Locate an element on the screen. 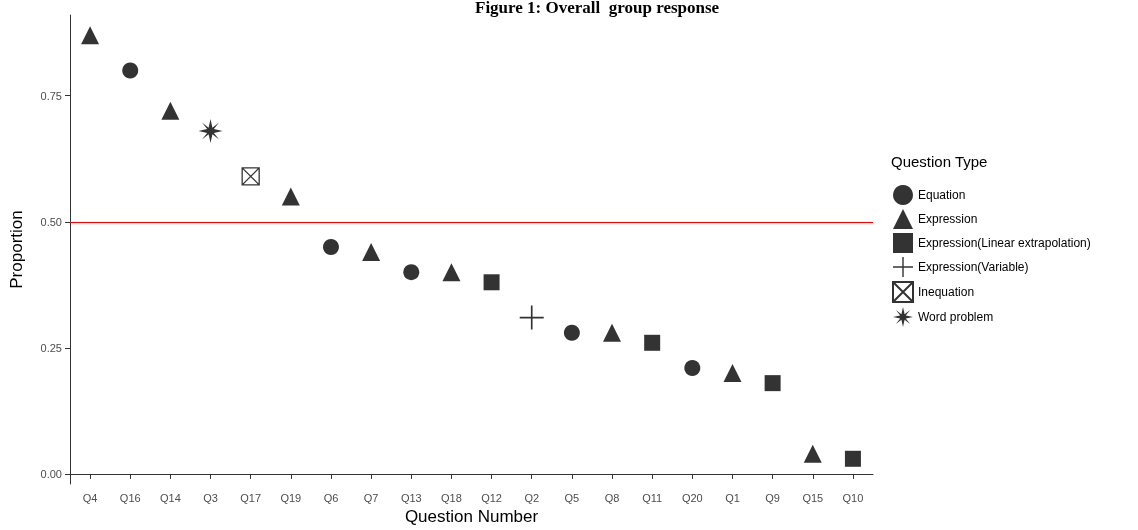 The height and width of the screenshot is (530, 1138). legend-label: Expression(Linear extrapolation) is located at coordinates (1004, 243).